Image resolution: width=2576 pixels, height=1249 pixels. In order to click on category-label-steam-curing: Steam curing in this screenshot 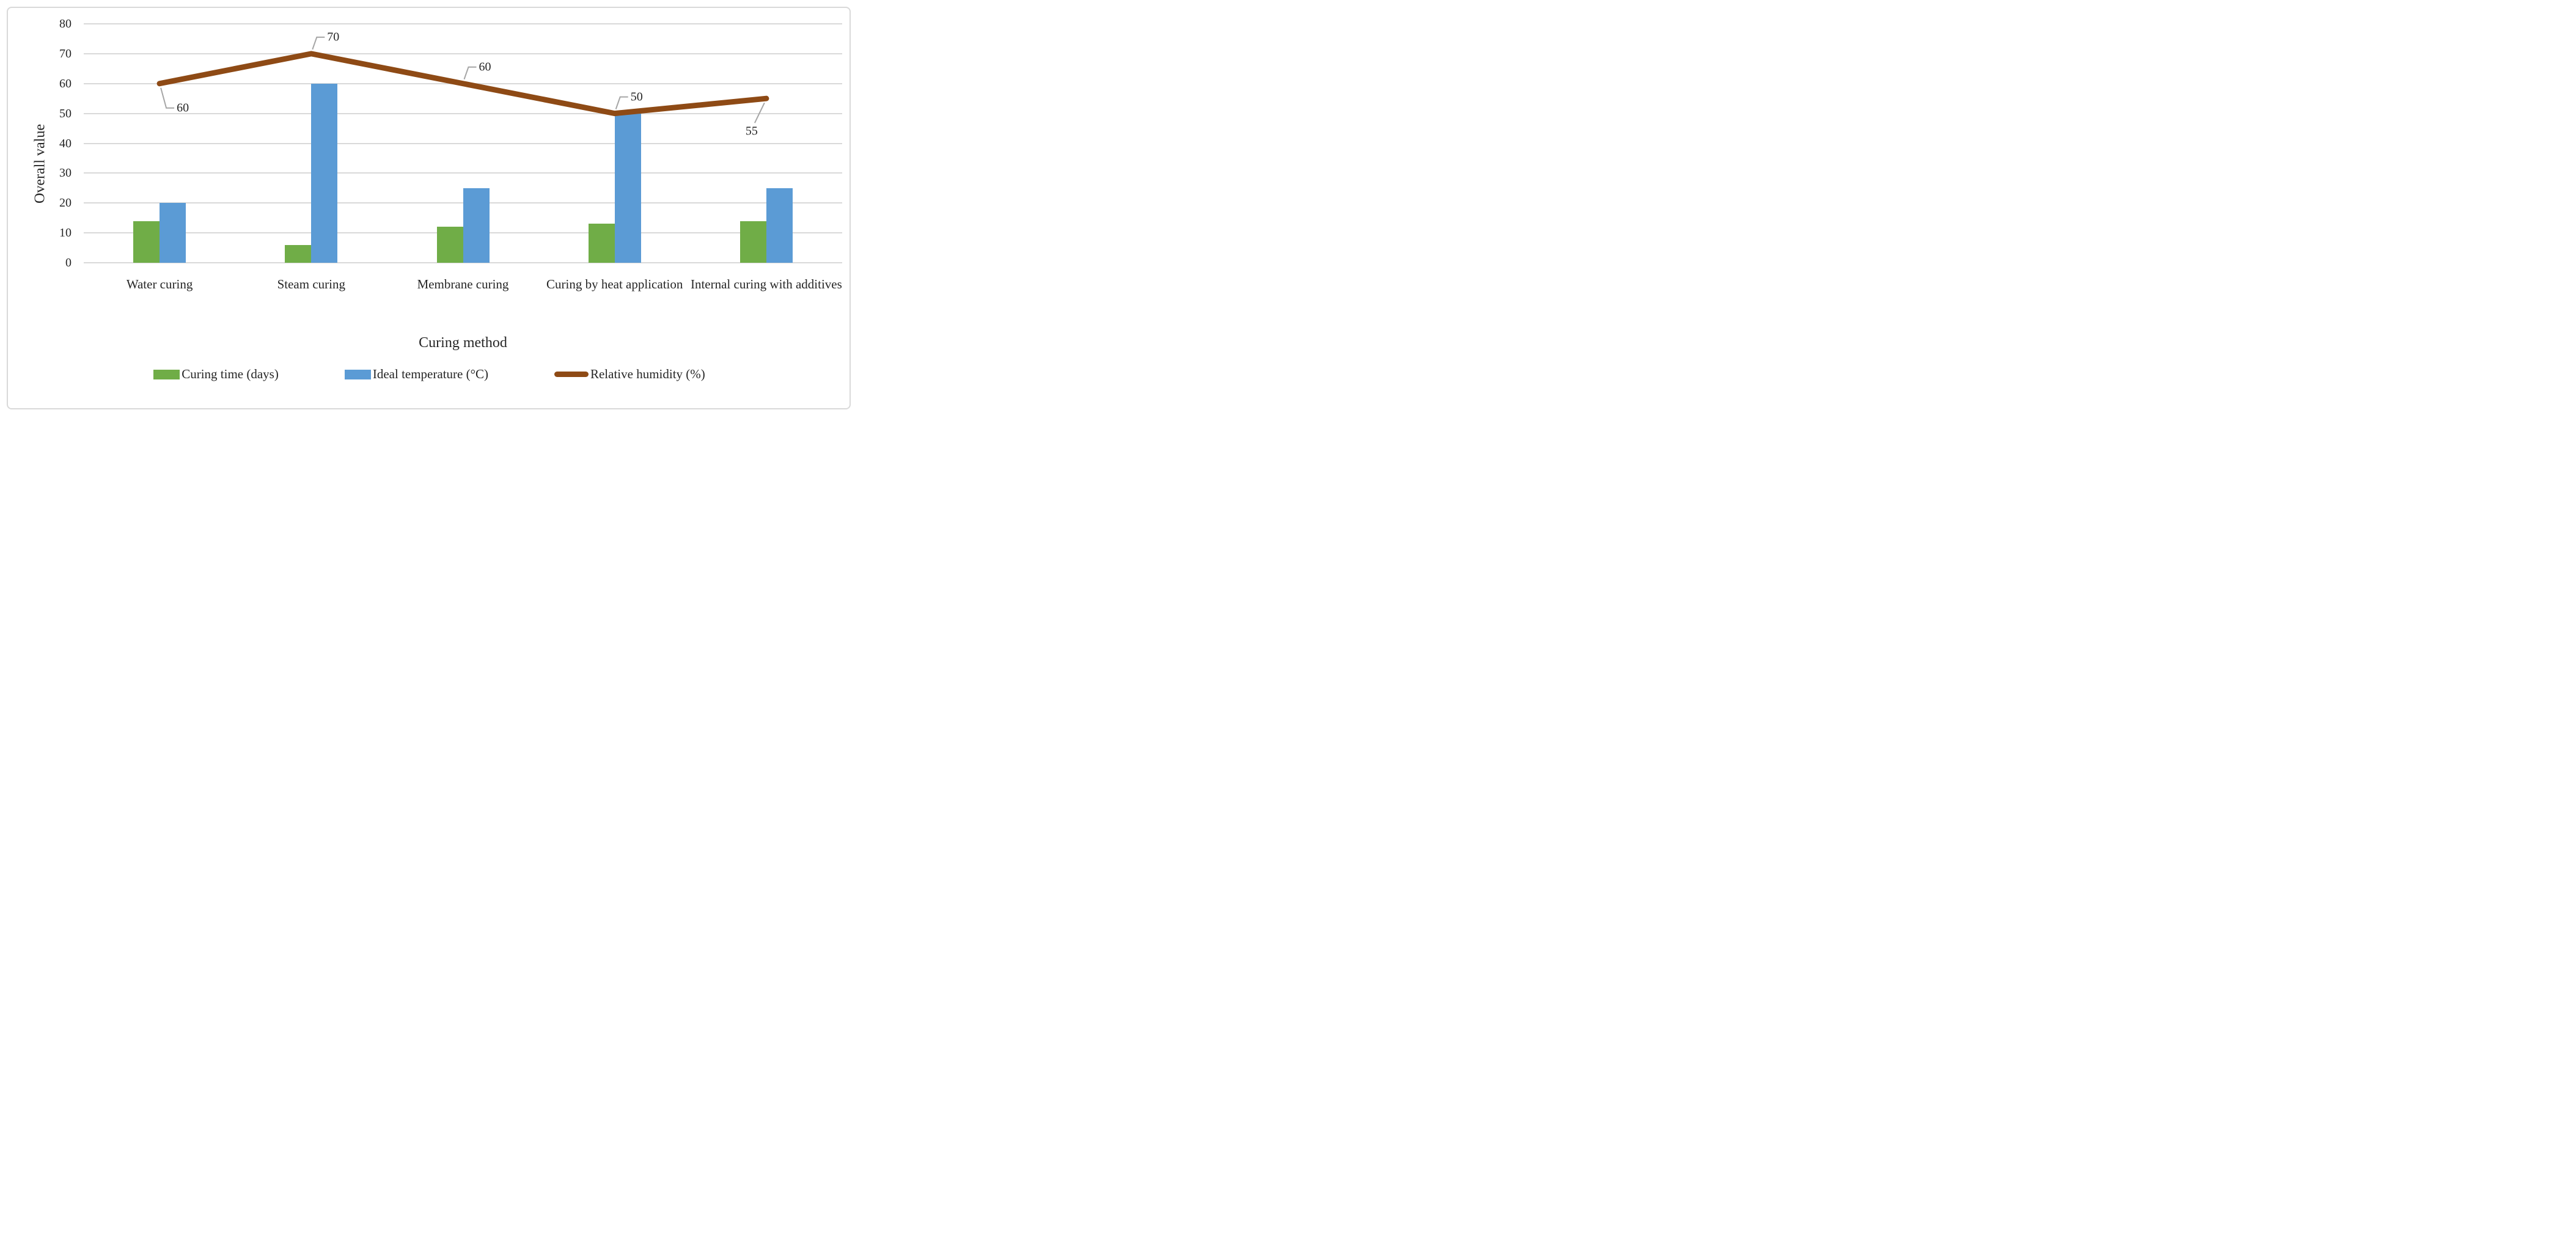, I will do `click(311, 284)`.